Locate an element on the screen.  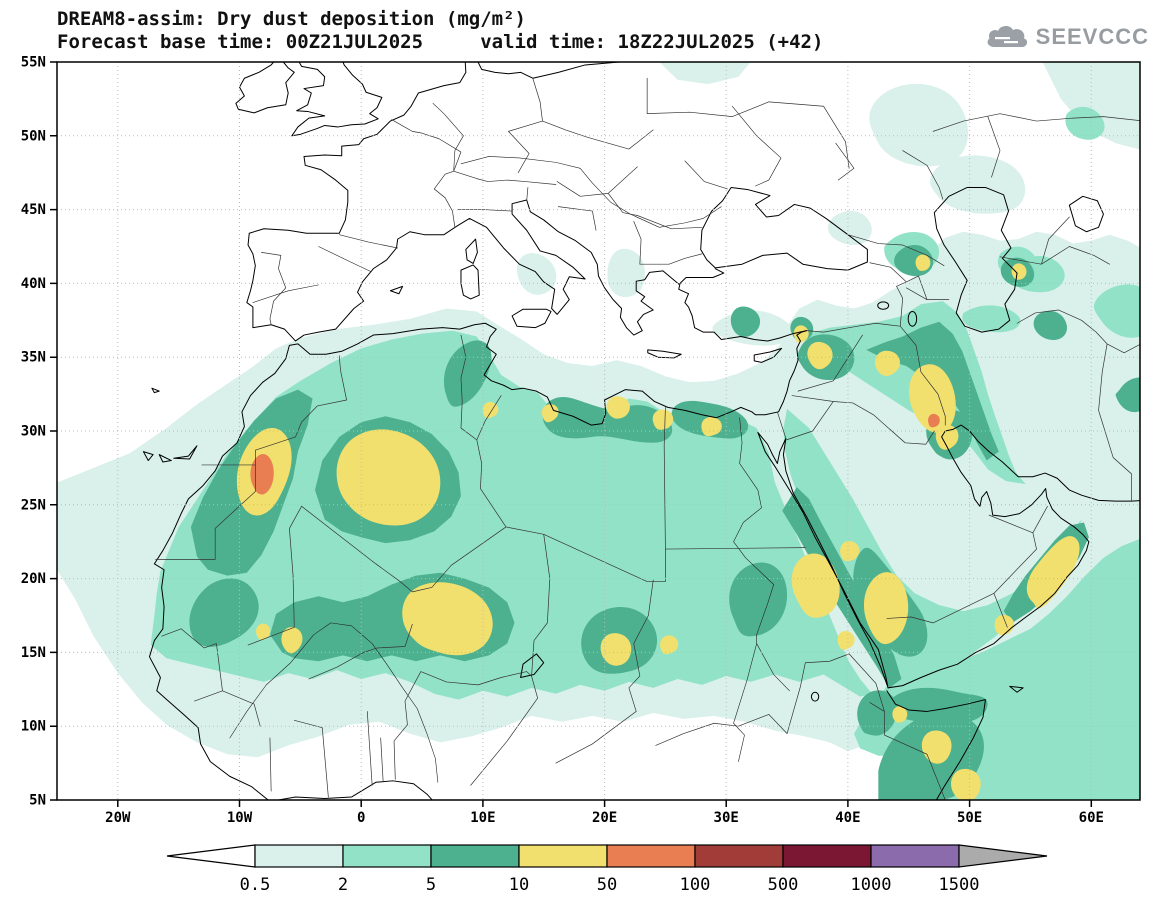
lat-tick-label: 15N is located at coordinates (33, 653).